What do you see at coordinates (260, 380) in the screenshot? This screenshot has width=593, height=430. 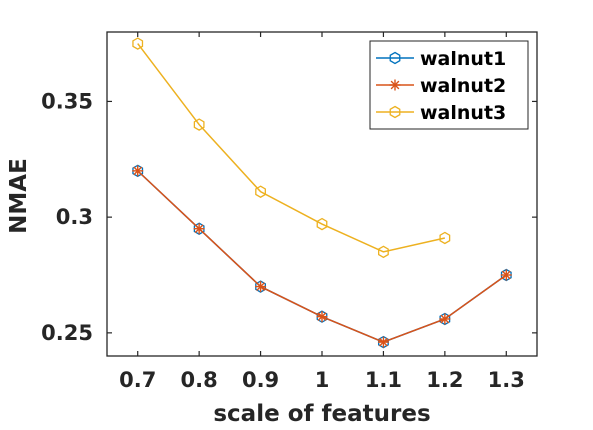 I see `x-tick-label: 0.9` at bounding box center [260, 380].